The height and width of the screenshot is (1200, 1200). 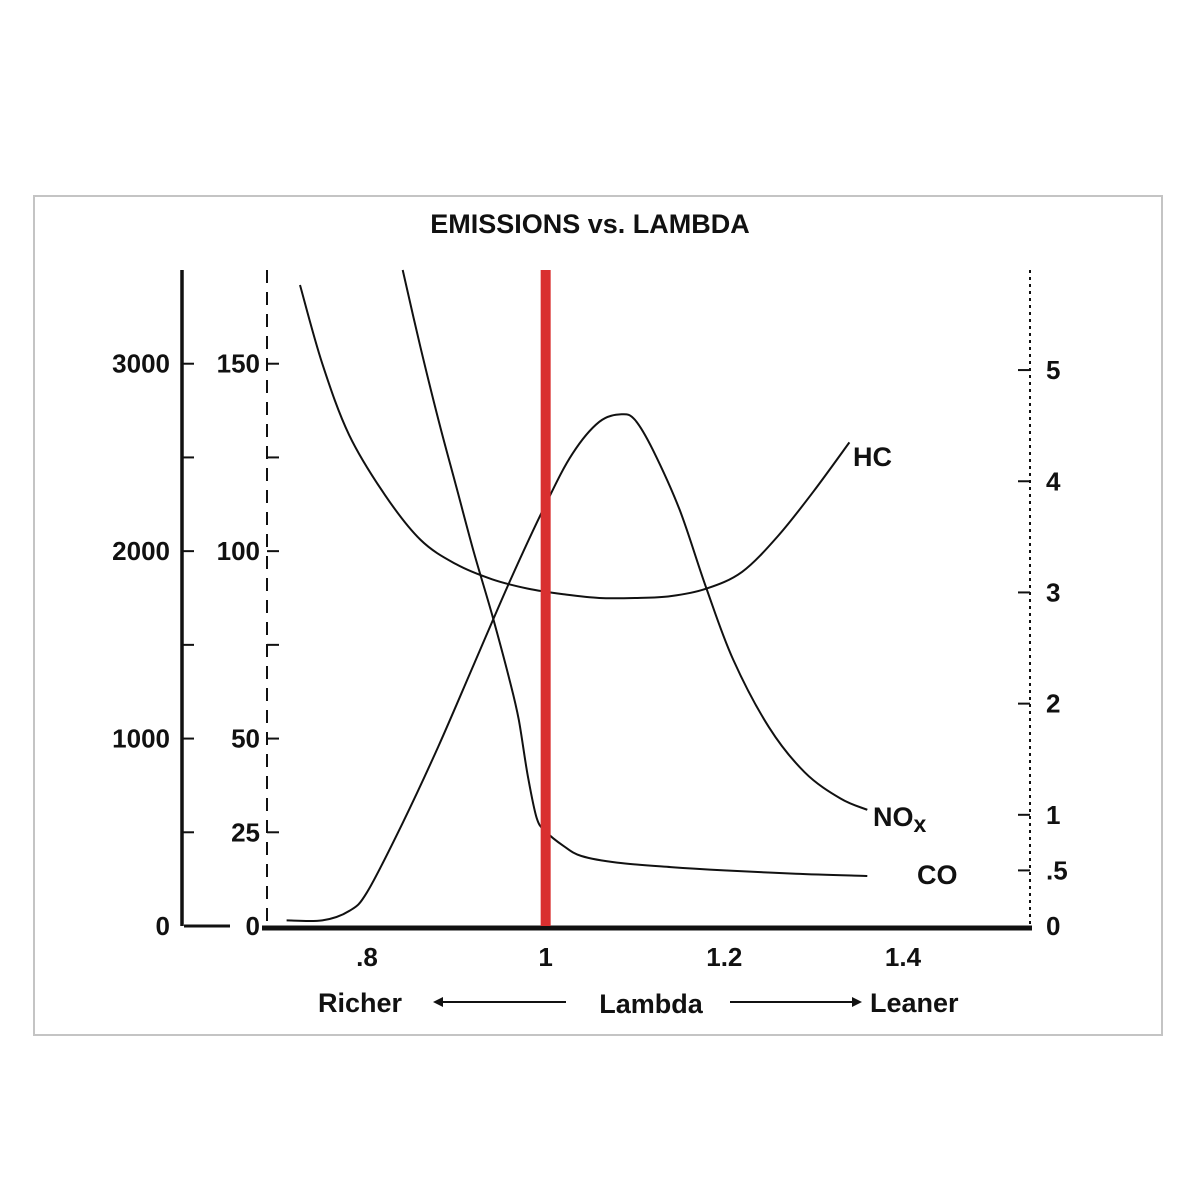 What do you see at coordinates (245, 832) in the screenshot?
I see `hc-axis-tick-label-1: 25` at bounding box center [245, 832].